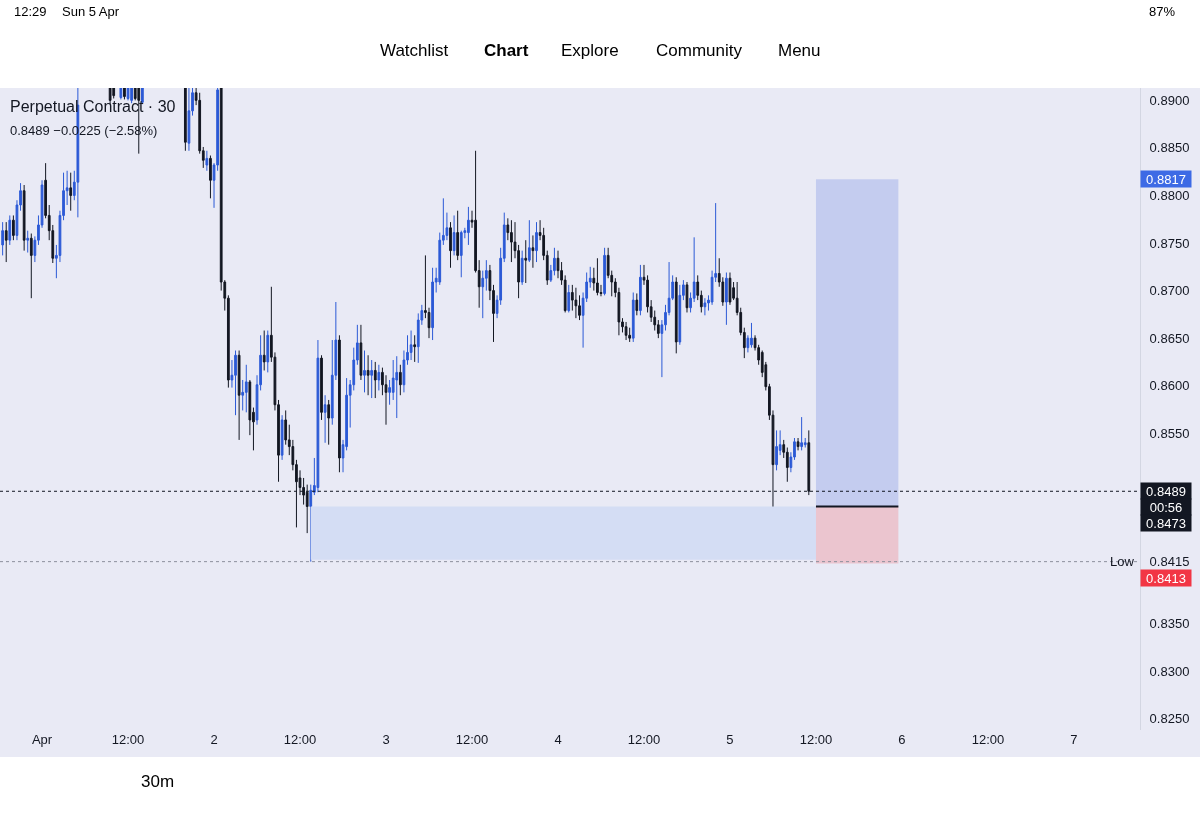  Describe the element at coordinates (799, 50) in the screenshot. I see `text: Menu` at that location.